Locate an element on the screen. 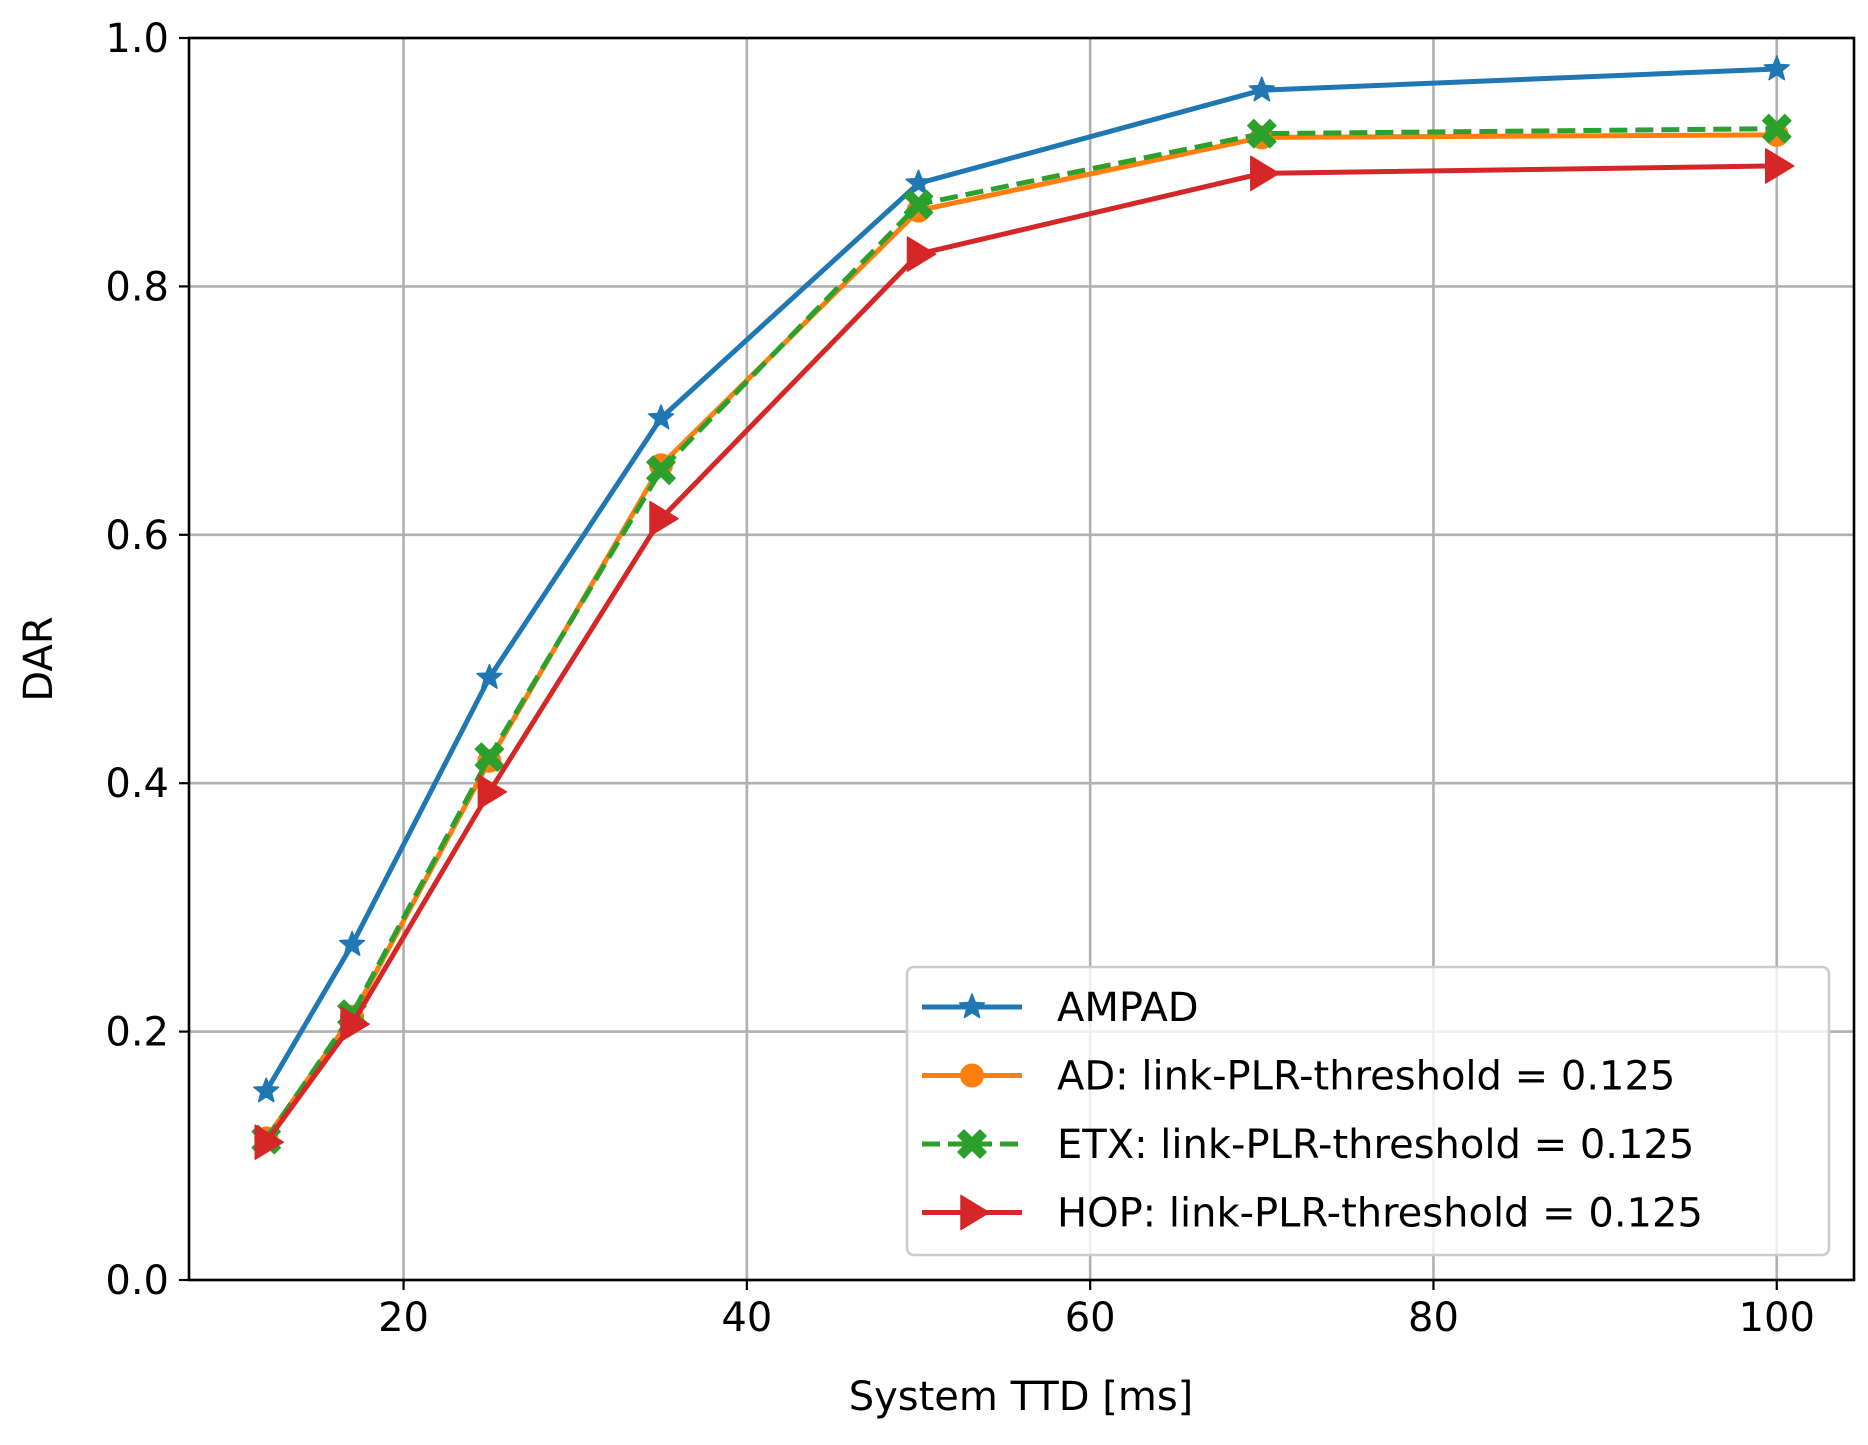 This screenshot has height=1445, width=1868. y-tick-label: 0.2 is located at coordinates (137, 1033).